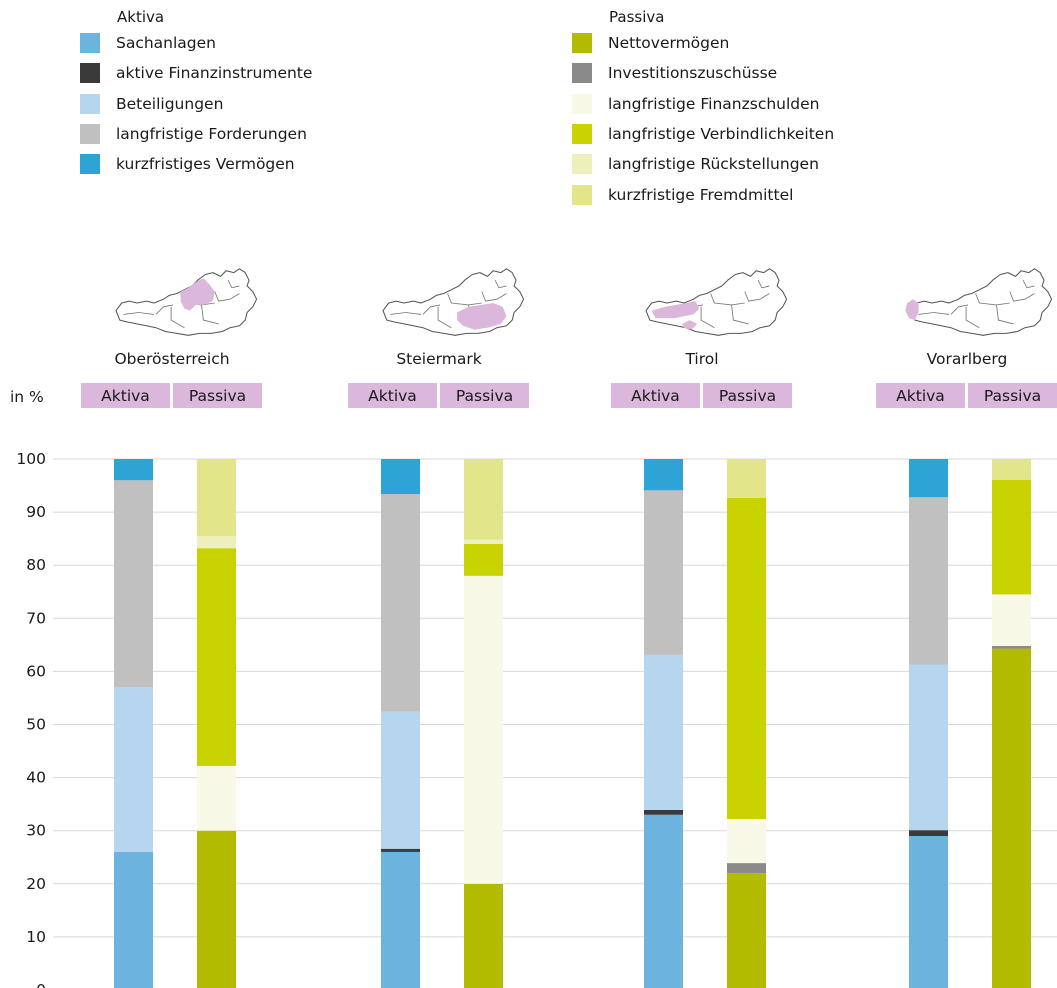 This screenshot has width=1057, height=988. What do you see at coordinates (713, 164) in the screenshot?
I see `legend-label: langfristige Rückstellungen` at bounding box center [713, 164].